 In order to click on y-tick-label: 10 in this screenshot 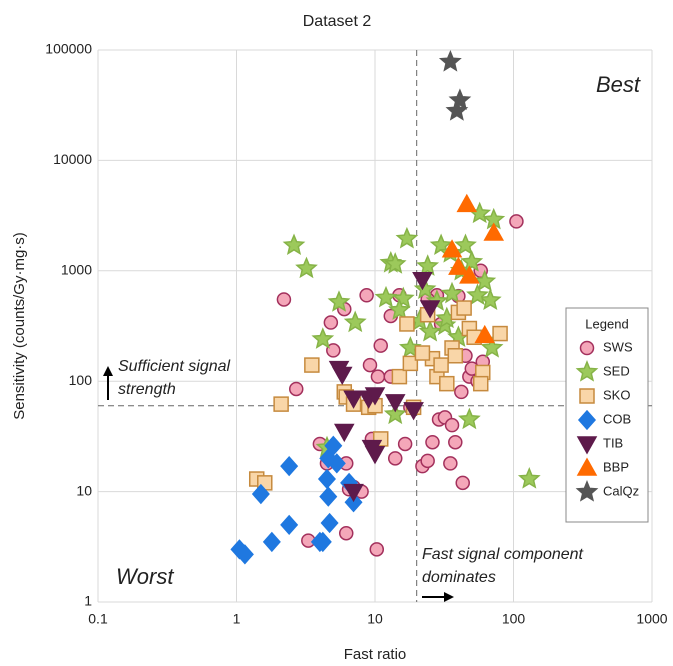, I will do `click(84, 490)`.